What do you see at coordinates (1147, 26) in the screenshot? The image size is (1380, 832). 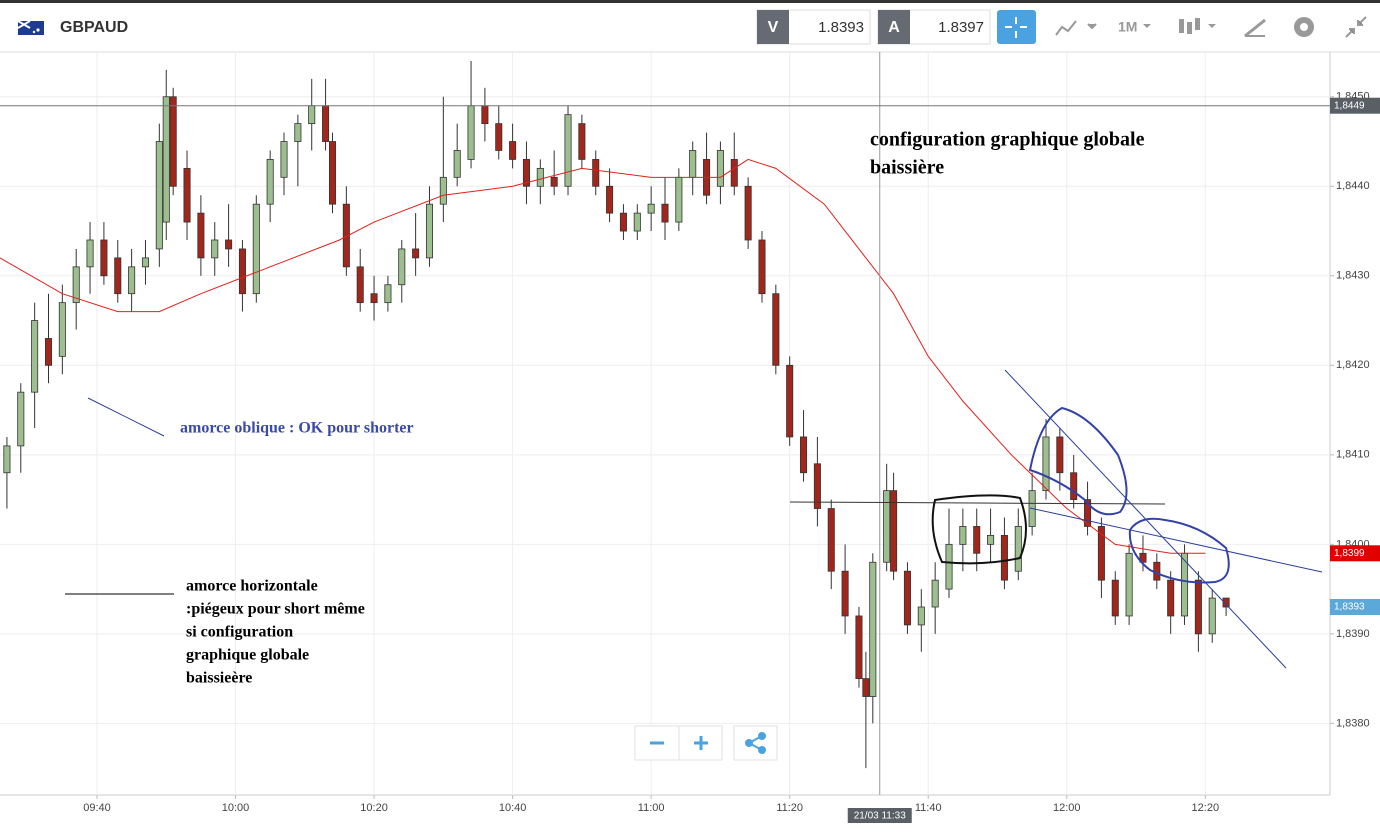 I see `period-caret` at bounding box center [1147, 26].